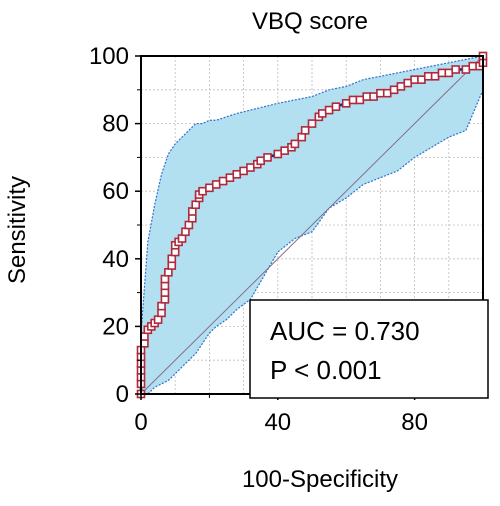 The image size is (500, 506). Describe the element at coordinates (345, 331) in the screenshot. I see `auc-text: AUC = 0.730` at that location.